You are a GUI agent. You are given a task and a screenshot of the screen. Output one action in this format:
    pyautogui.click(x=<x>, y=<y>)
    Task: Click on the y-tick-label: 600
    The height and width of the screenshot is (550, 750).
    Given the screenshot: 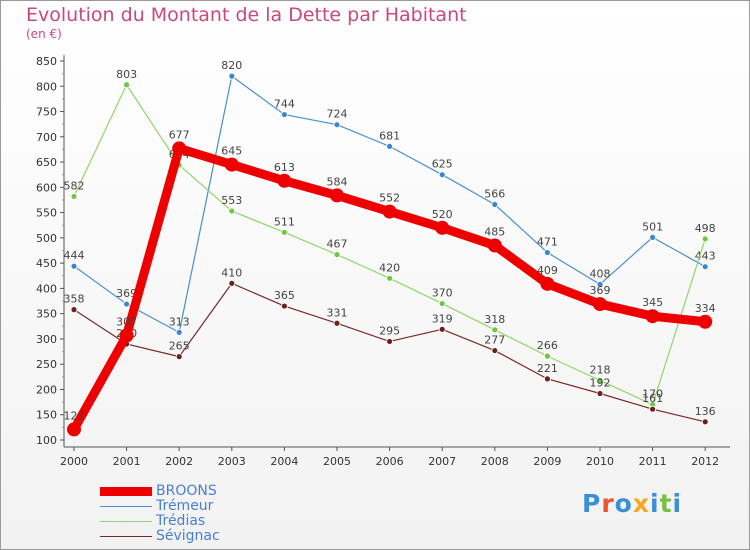 What is the action you would take?
    pyautogui.click(x=46, y=187)
    